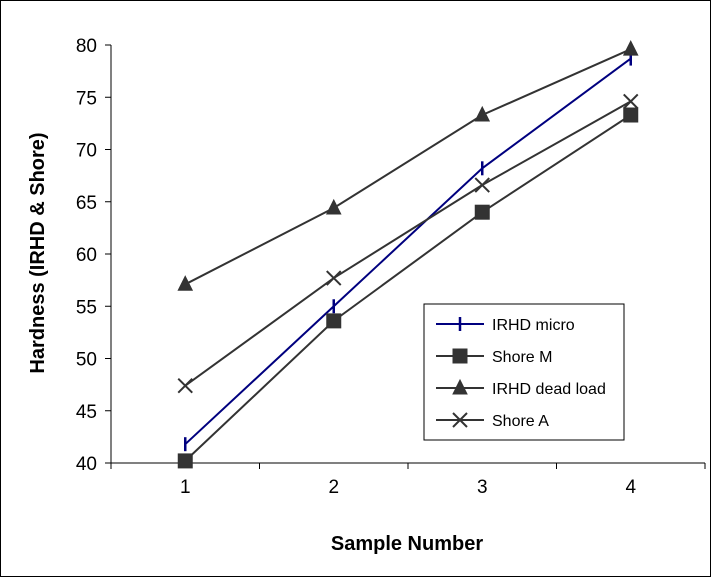 The height and width of the screenshot is (577, 711). What do you see at coordinates (86, 255) in the screenshot?
I see `y-tick-label: 60` at bounding box center [86, 255].